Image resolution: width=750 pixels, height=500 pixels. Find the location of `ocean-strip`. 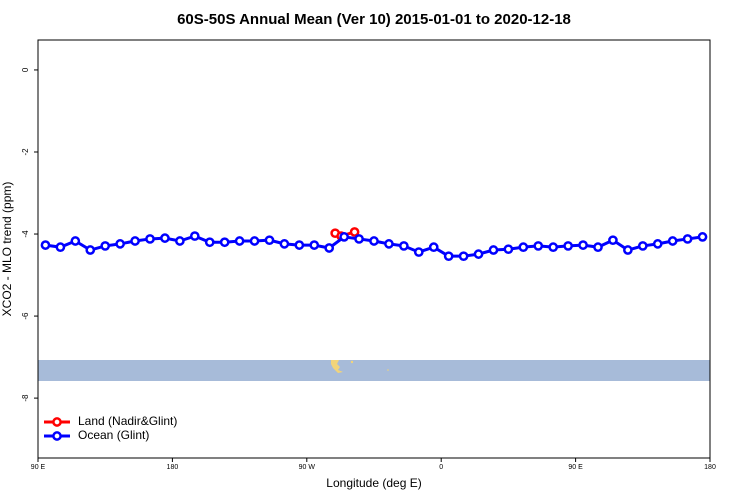

ocean-strip is located at coordinates (374, 370).